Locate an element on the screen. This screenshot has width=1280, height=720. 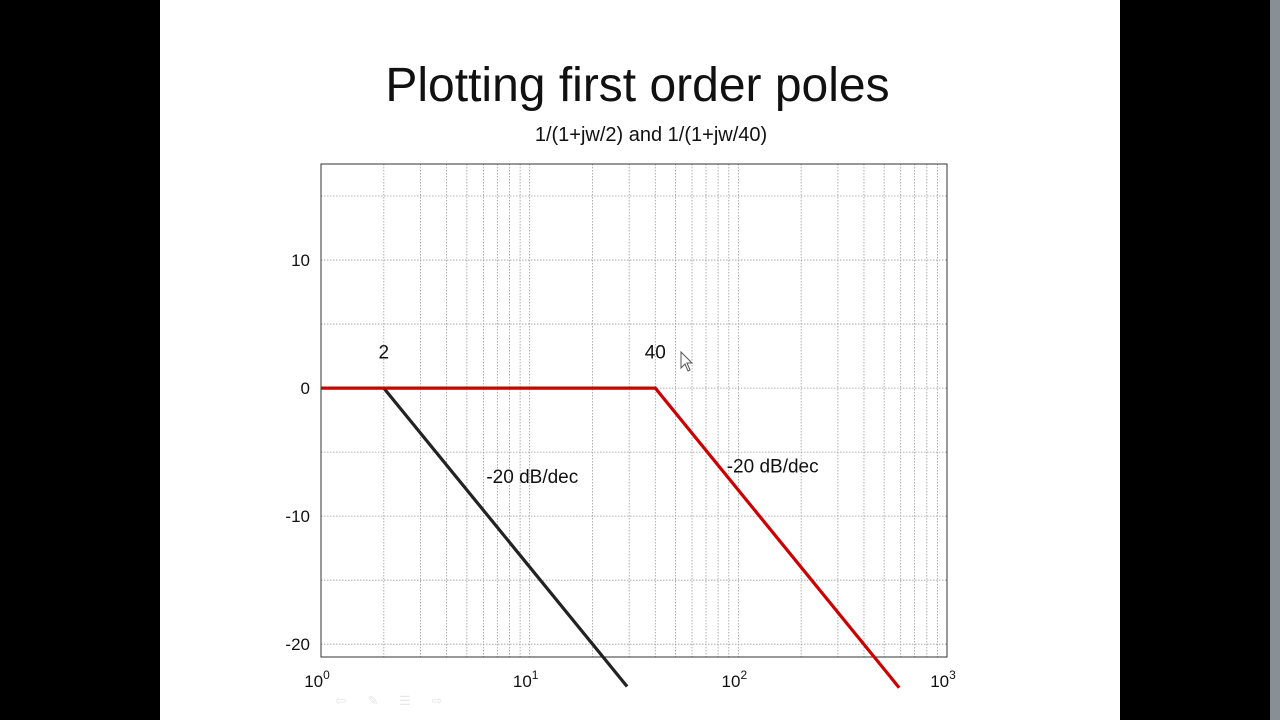
next-icon: ⇨ is located at coordinates (437, 700).